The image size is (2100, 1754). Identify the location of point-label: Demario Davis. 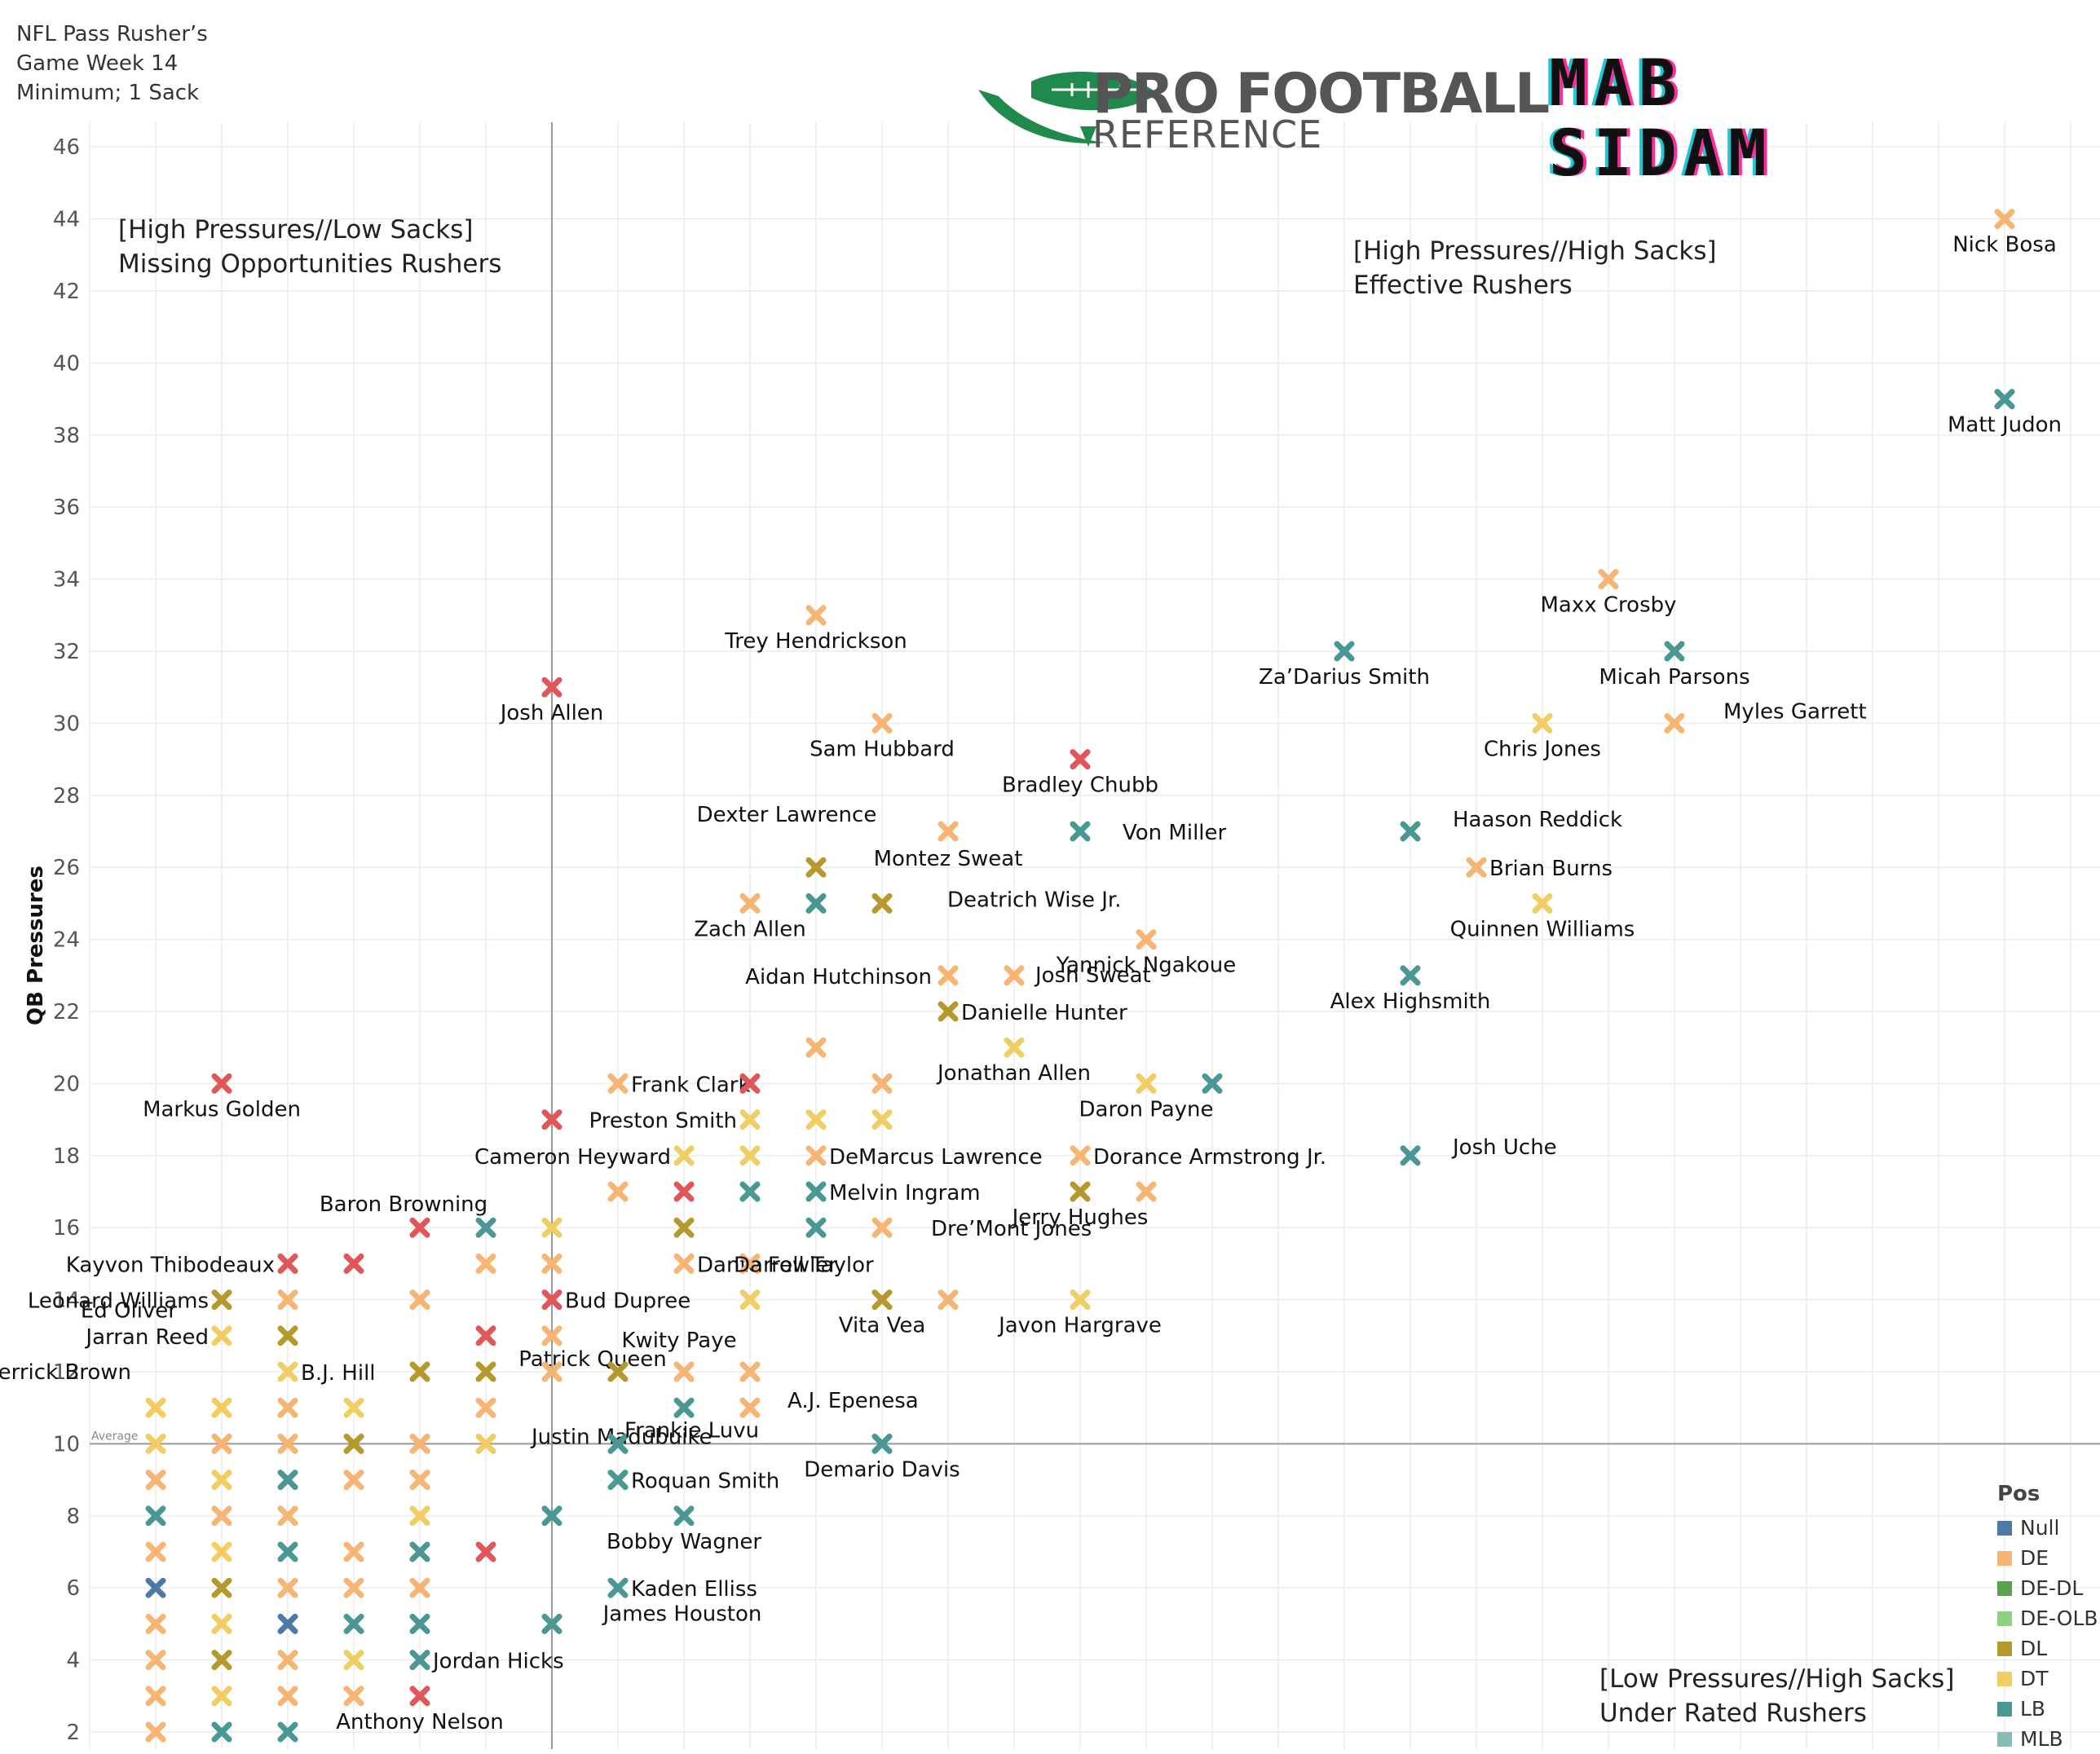
(882, 1469).